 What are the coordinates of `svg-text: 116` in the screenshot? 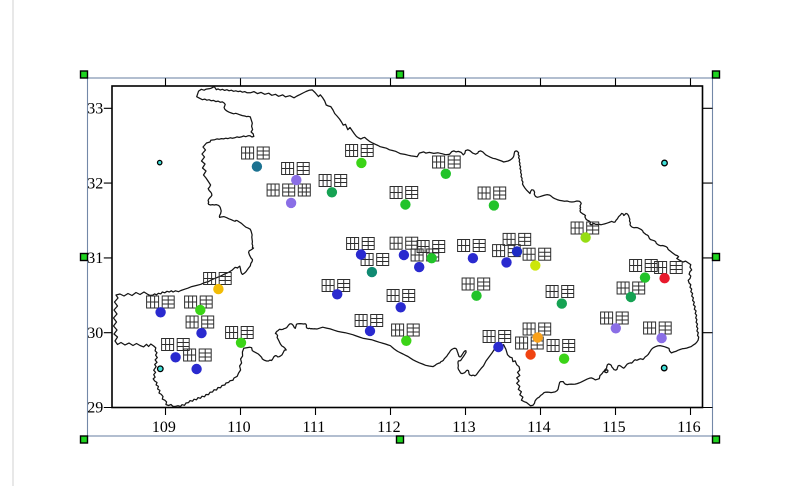 It's located at (688, 427).